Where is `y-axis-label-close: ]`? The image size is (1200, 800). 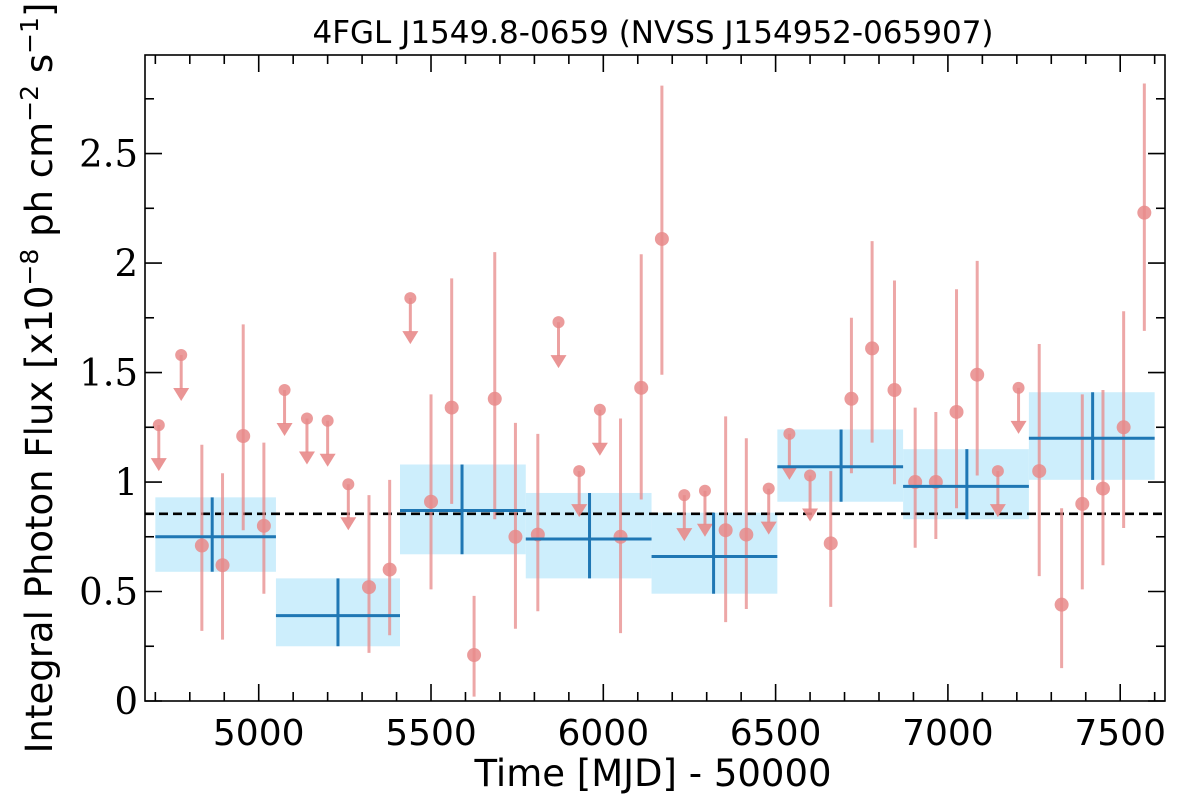
y-axis-label-close: ] is located at coordinates (39, 10).